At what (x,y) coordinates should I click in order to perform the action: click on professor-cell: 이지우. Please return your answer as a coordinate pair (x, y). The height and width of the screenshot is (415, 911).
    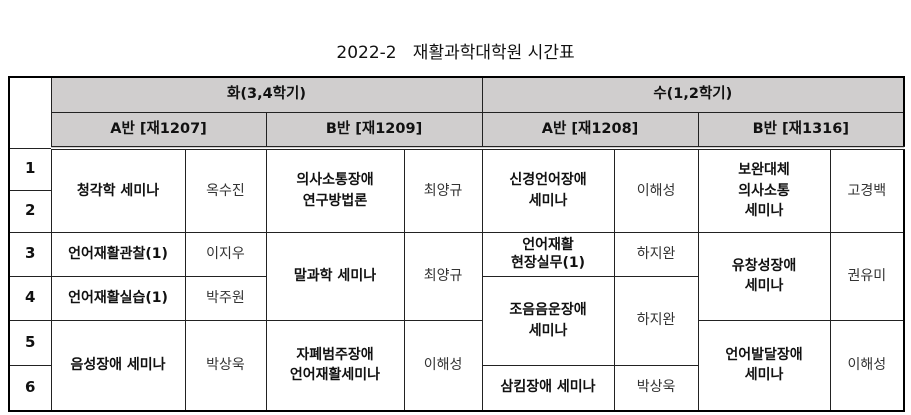
    Looking at the image, I should click on (225, 254).